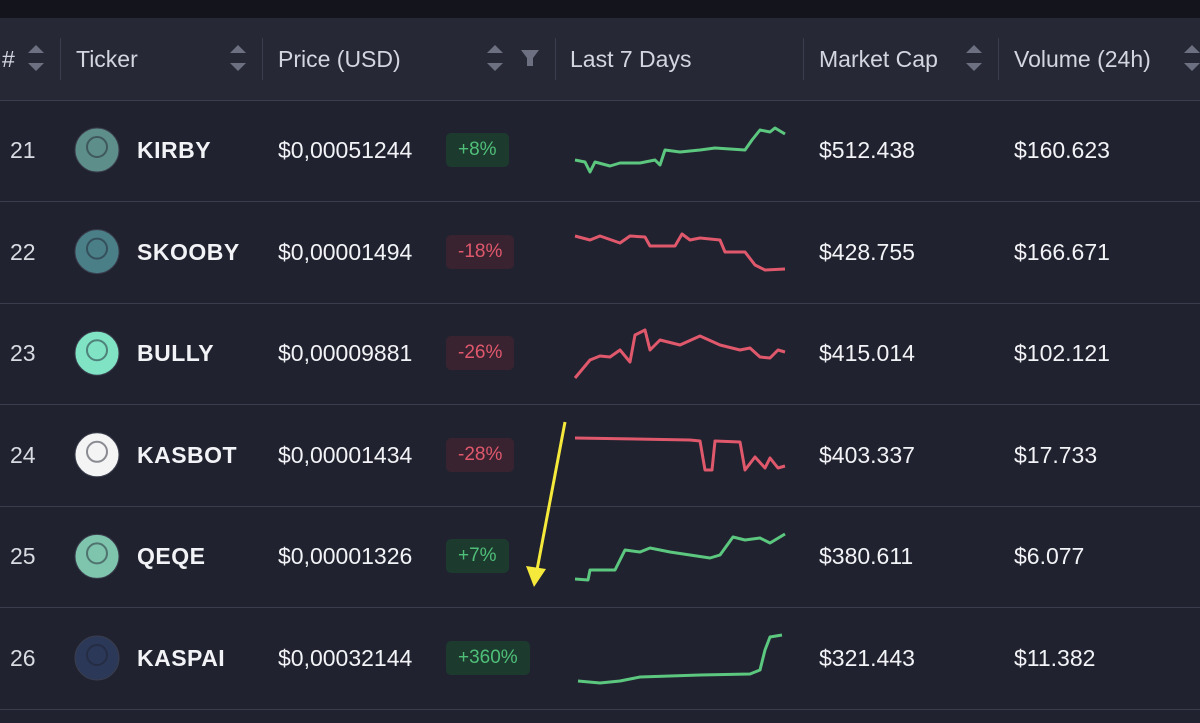 This screenshot has width=1200, height=723. What do you see at coordinates (480, 353) in the screenshot?
I see `change-badge: -26%` at bounding box center [480, 353].